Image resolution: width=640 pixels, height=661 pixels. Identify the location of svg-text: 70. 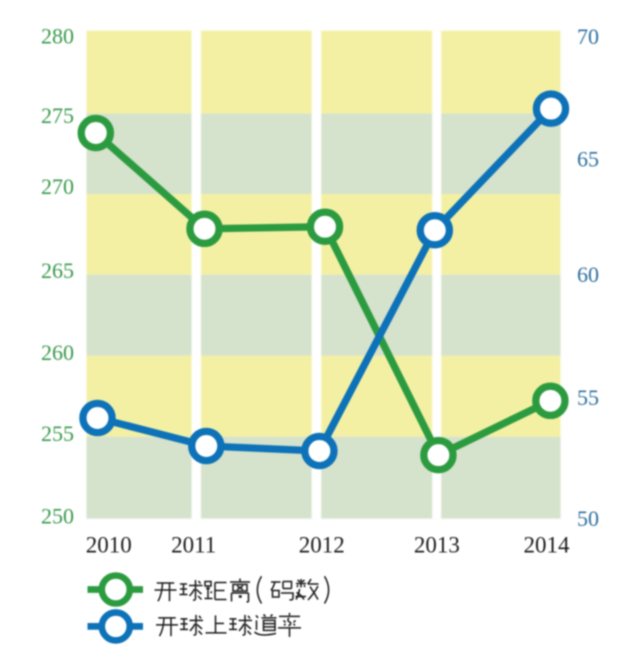
(588, 36).